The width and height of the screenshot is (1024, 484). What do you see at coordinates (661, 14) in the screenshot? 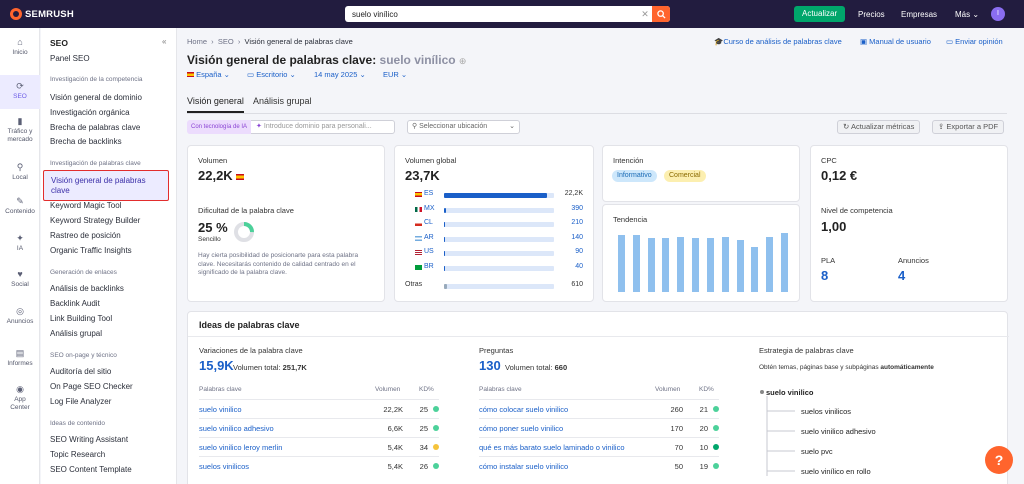
I see `search-button` at bounding box center [661, 14].